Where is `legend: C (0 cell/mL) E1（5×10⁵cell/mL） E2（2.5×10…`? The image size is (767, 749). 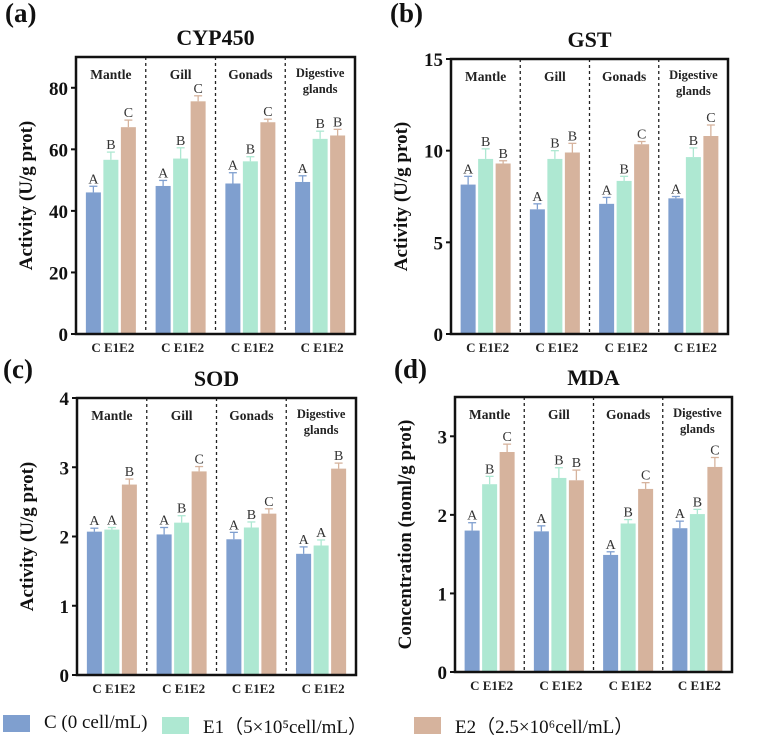
legend: C (0 cell/mL) E1（5×10⁵cell/mL） E2（2.5×10… is located at coordinates (383, 727).